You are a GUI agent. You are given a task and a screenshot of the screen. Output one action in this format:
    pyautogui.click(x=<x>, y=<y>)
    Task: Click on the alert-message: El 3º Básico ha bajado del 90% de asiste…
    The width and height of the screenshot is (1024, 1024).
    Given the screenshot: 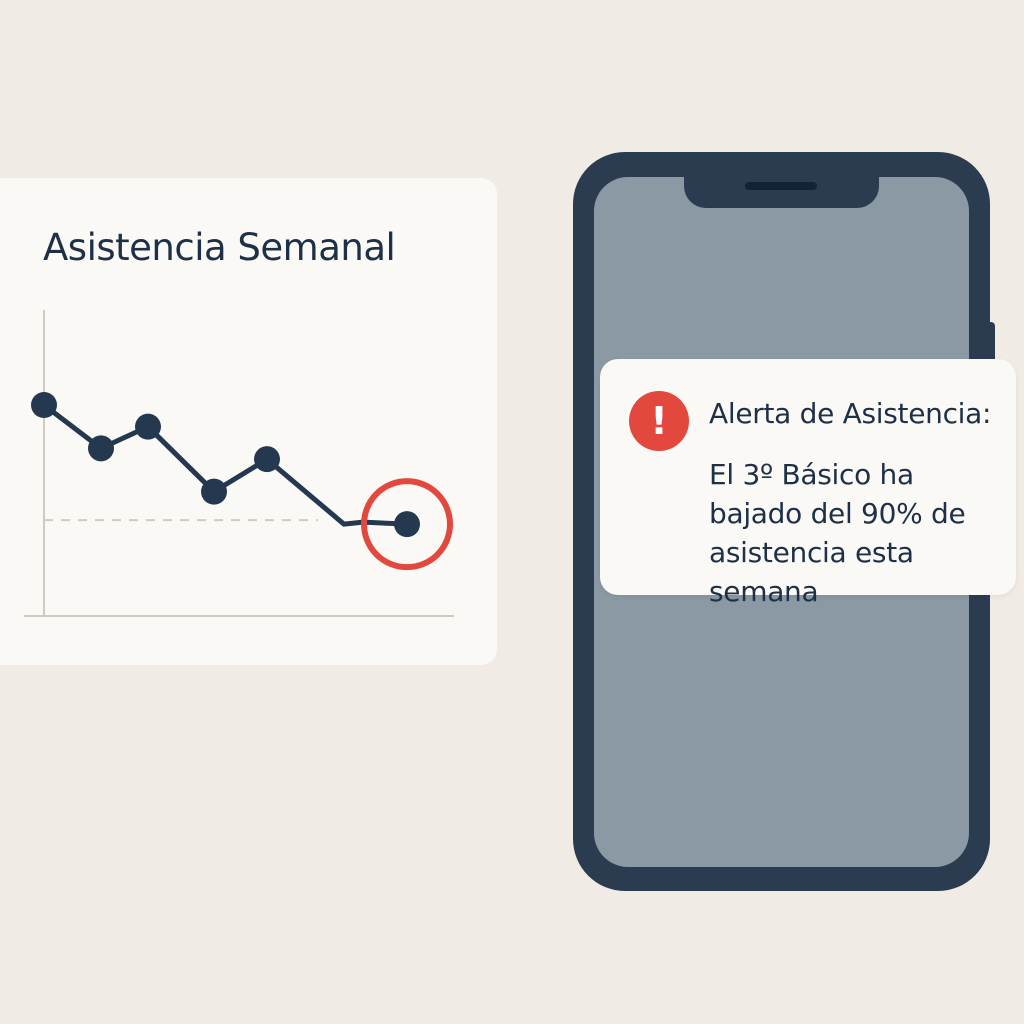 What is the action you would take?
    pyautogui.click(x=837, y=533)
    